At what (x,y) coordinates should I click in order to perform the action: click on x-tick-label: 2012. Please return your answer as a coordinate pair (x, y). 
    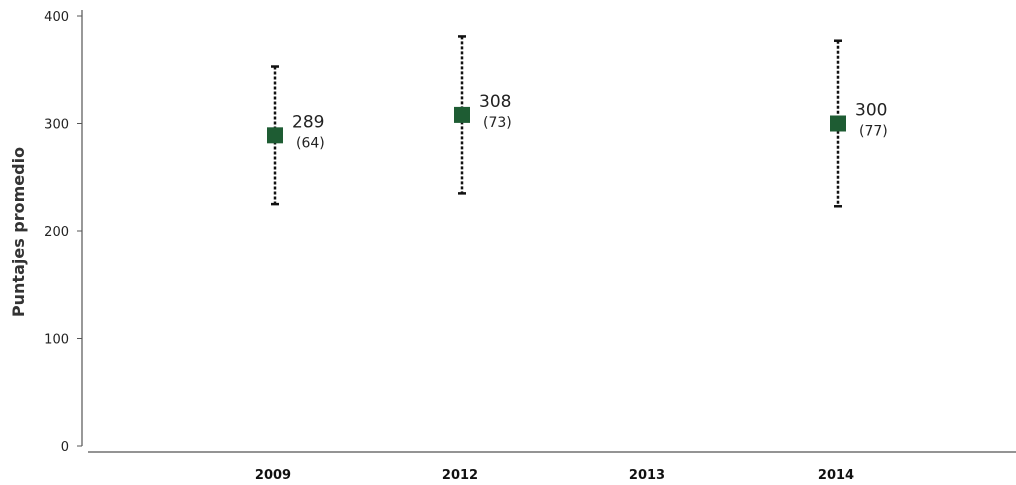
    Looking at the image, I should click on (460, 475).